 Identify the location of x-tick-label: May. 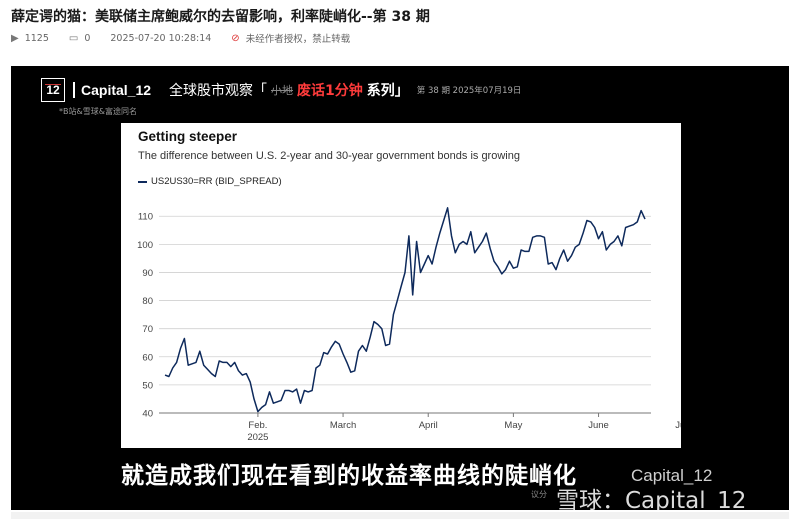
(513, 425).